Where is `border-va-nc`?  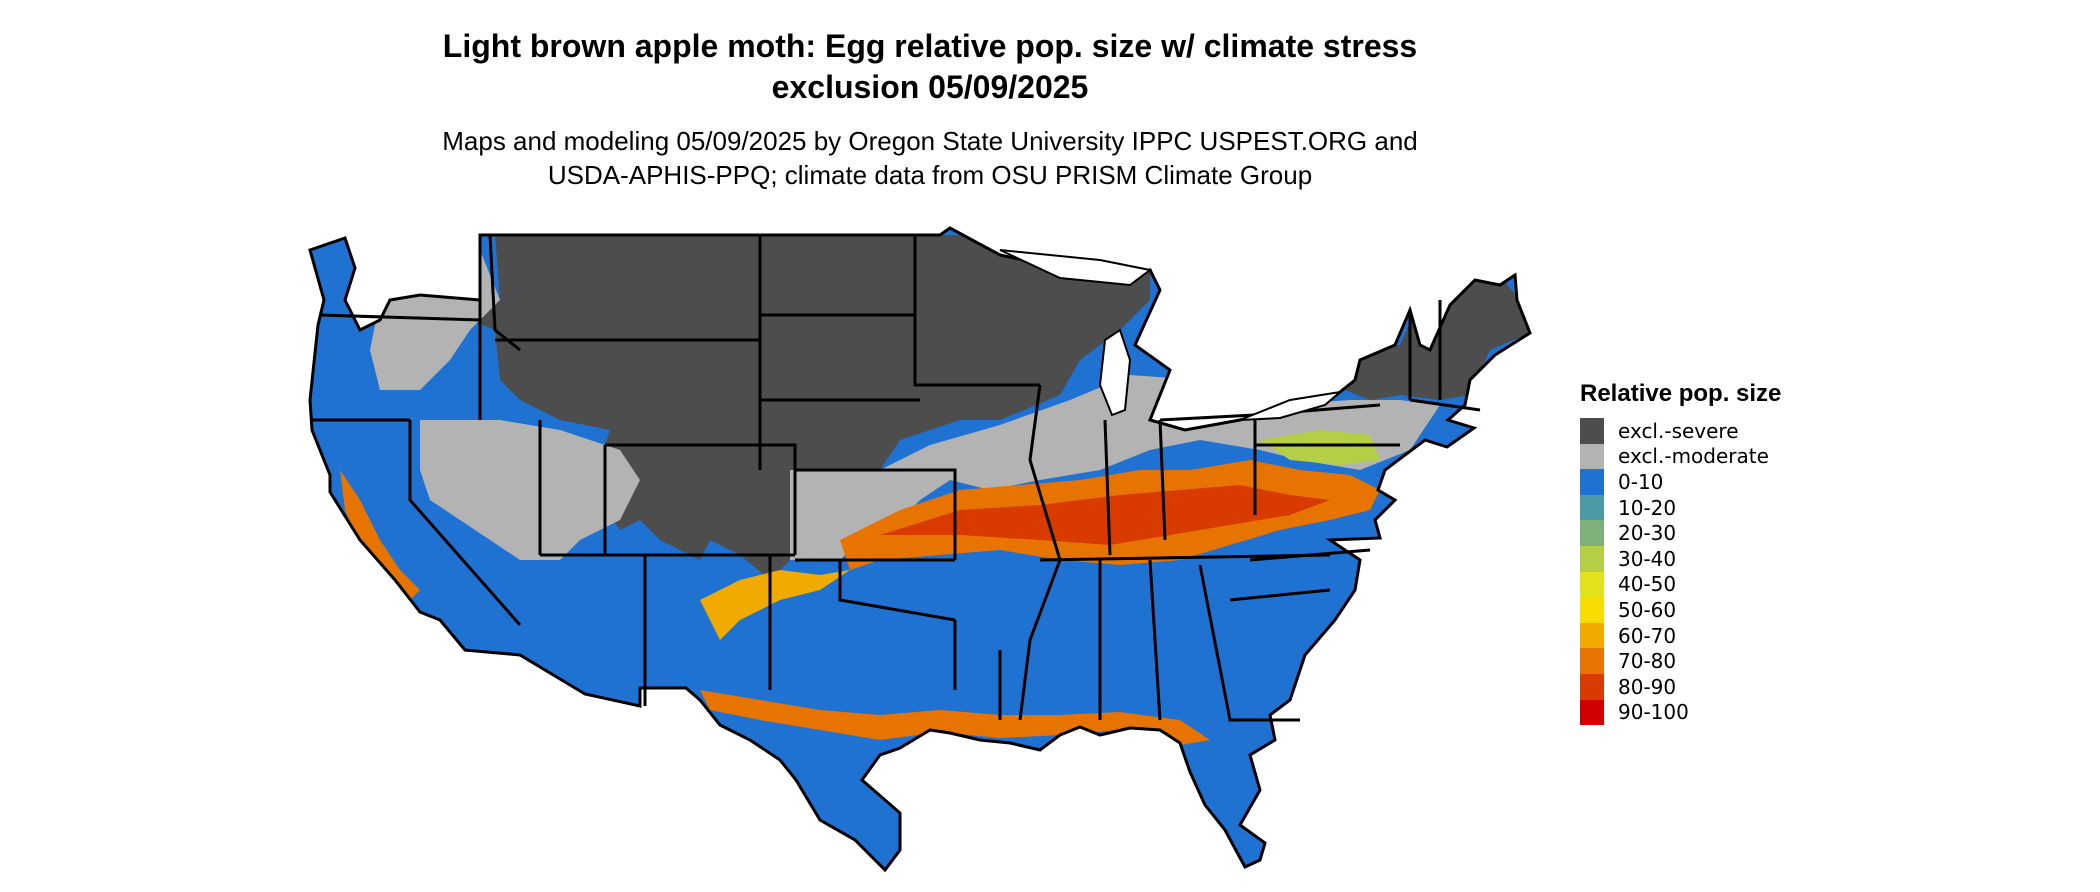
border-va-nc is located at coordinates (1310, 555).